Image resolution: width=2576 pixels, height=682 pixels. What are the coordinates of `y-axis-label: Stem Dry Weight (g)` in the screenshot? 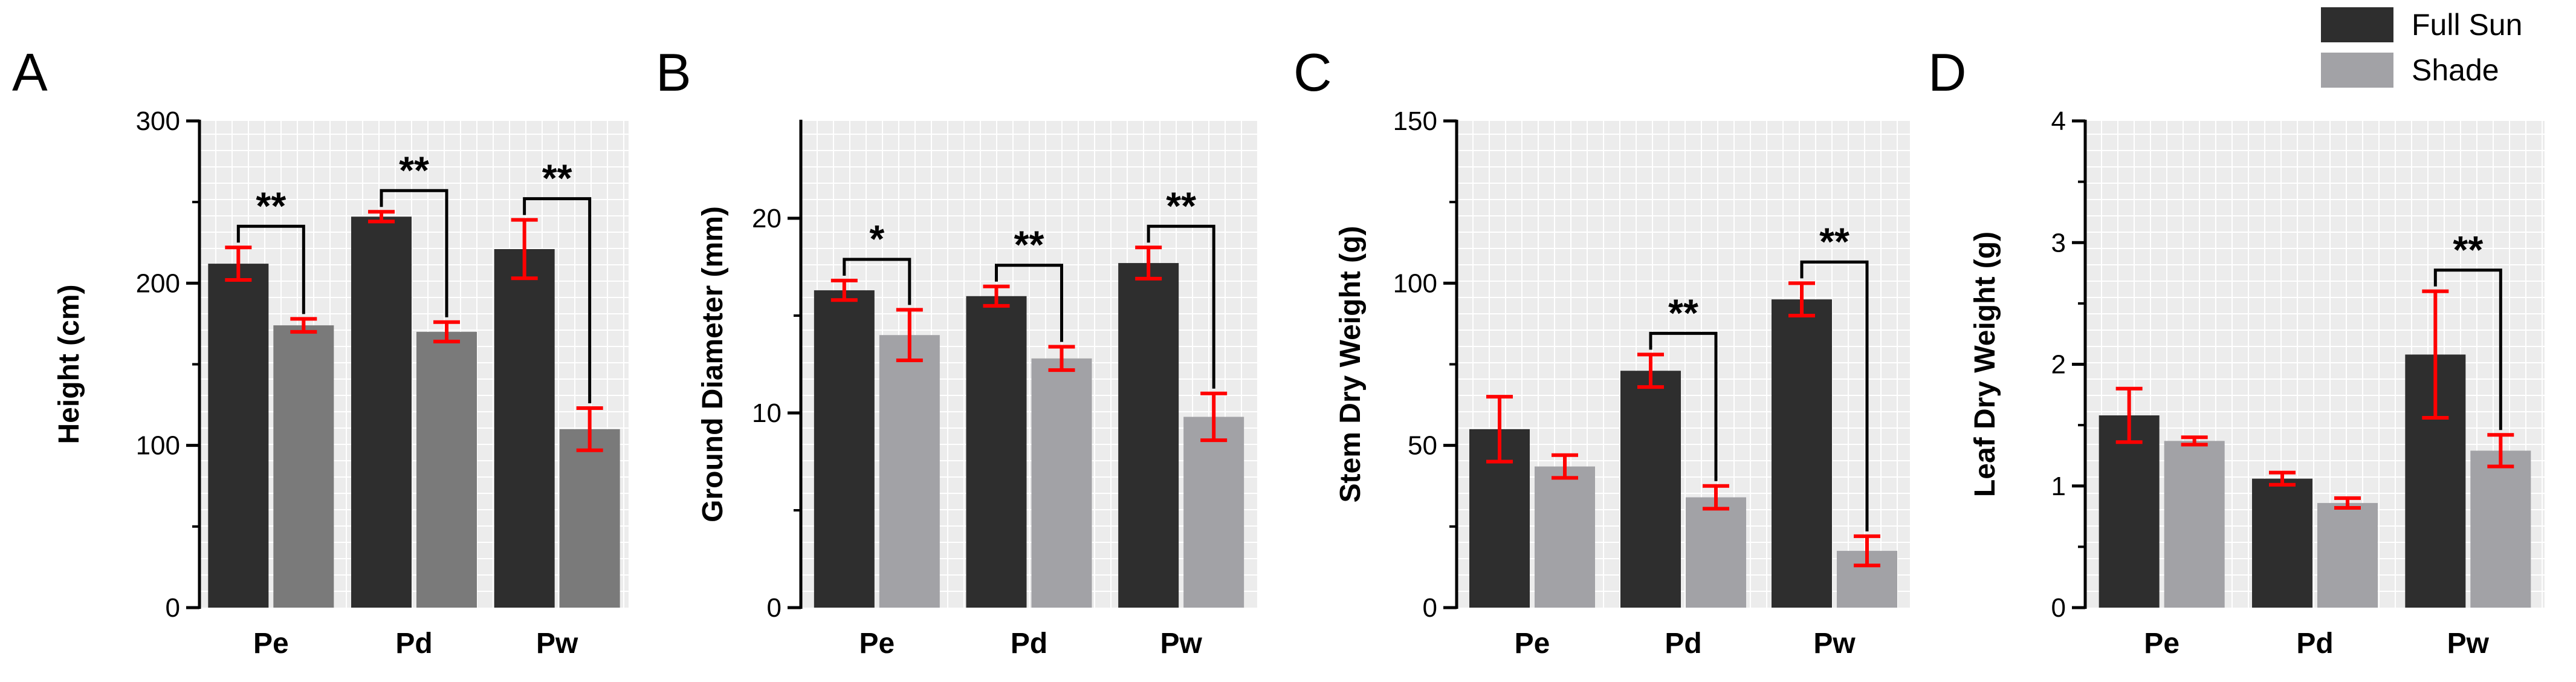 It's located at (1351, 364).